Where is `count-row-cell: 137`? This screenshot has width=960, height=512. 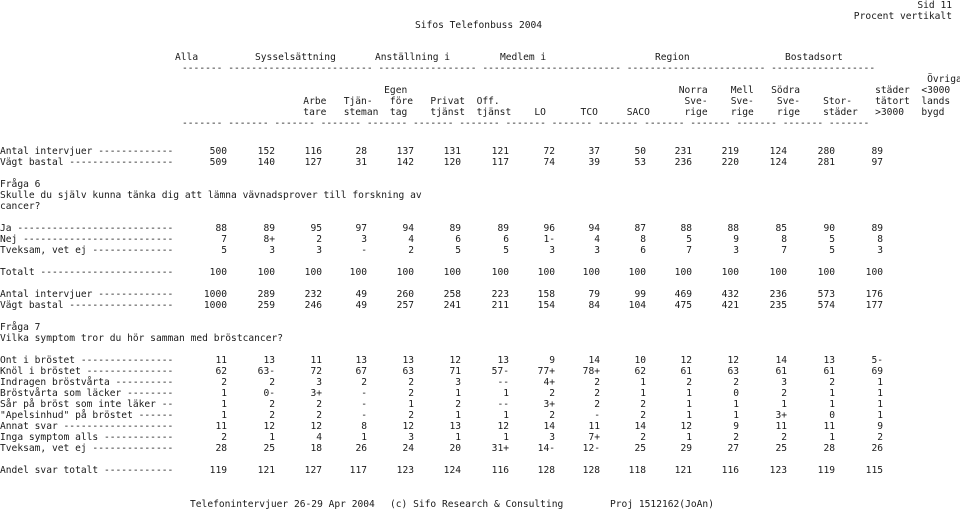 count-row-cell: 137 is located at coordinates (405, 151).